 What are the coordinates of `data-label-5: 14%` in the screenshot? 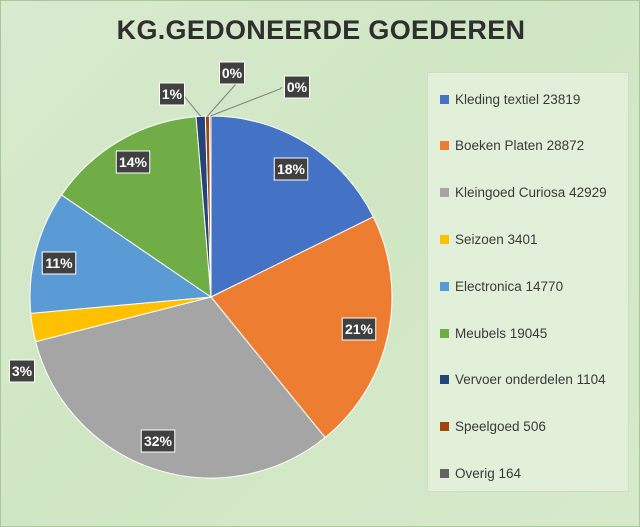 It's located at (133, 162).